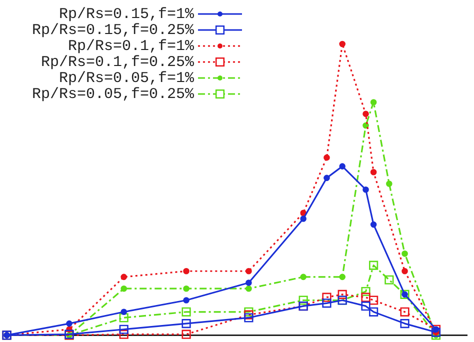 This screenshot has height=342, width=474. I want to click on legend-label: Rp/Rs=0.1,f=0.25%, so click(117, 62).